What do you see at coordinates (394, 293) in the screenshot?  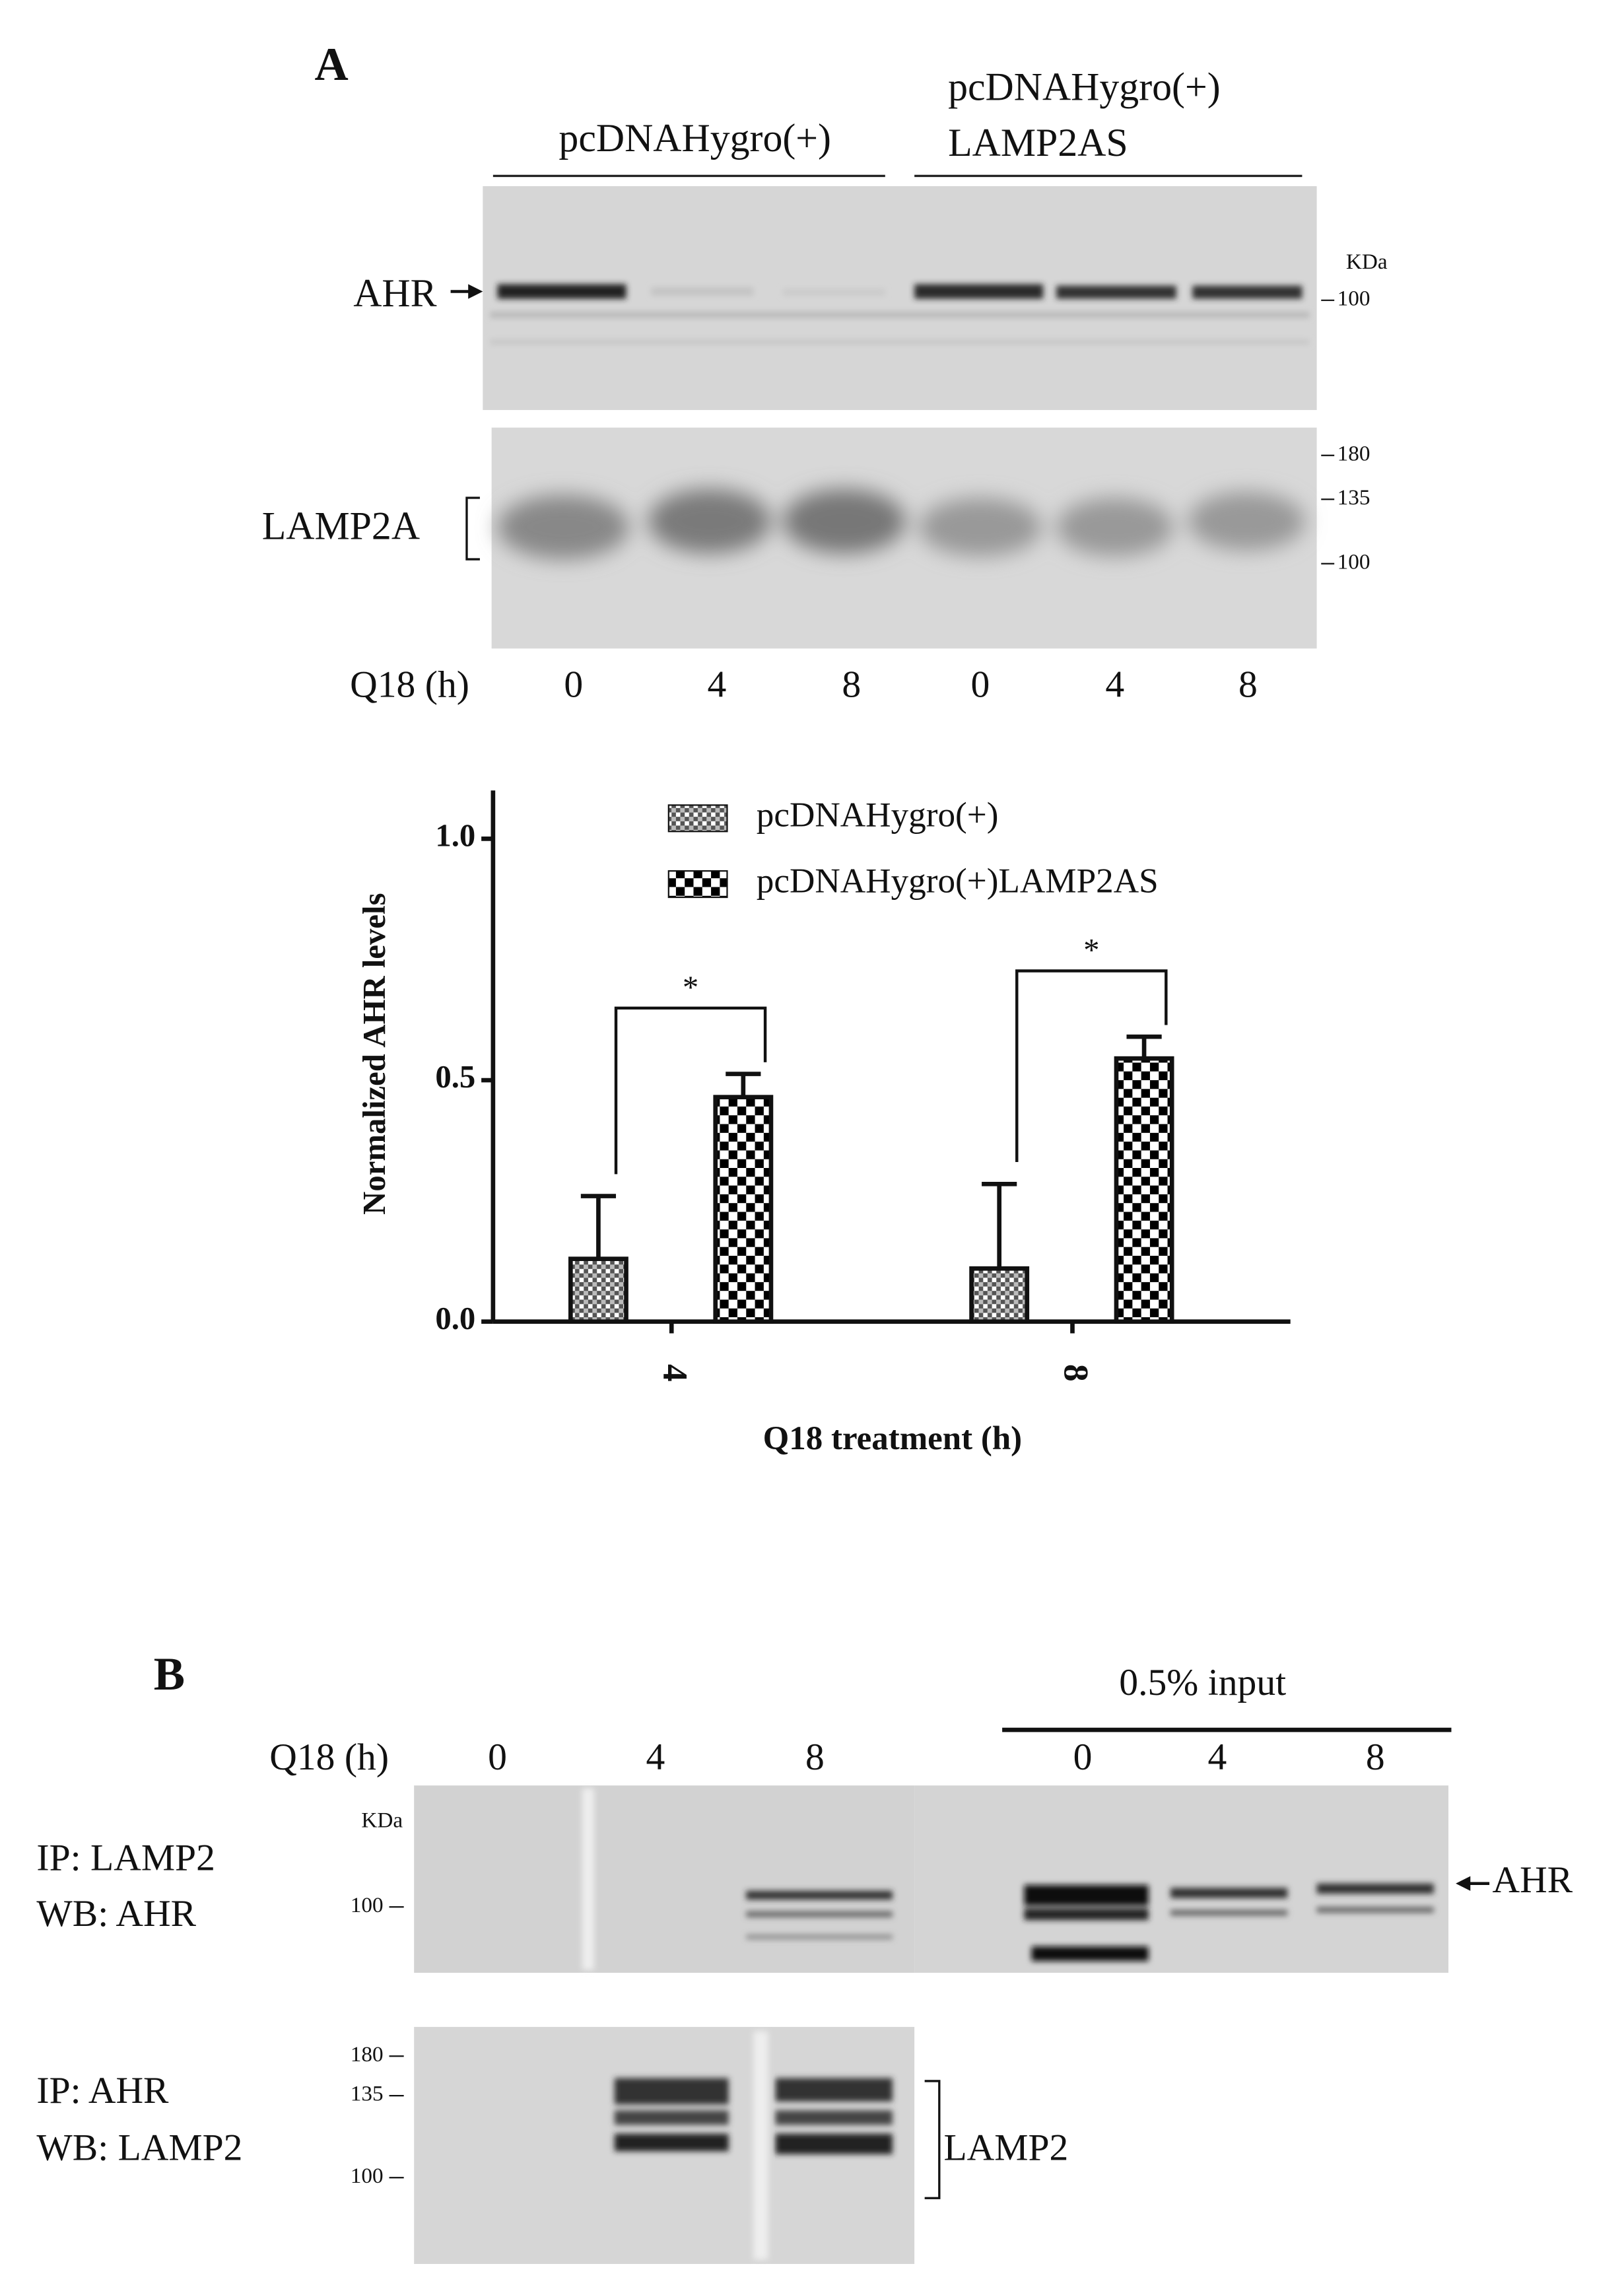 I see `blot-row-label: AHR` at bounding box center [394, 293].